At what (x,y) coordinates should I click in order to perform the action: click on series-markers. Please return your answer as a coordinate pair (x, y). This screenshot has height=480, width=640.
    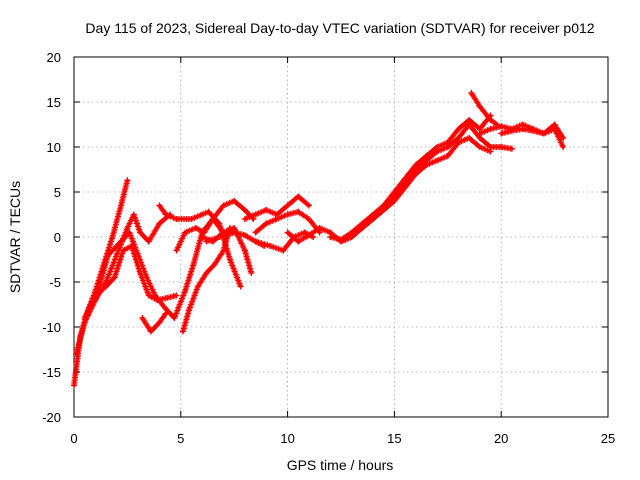
    Looking at the image, I should click on (123, 284).